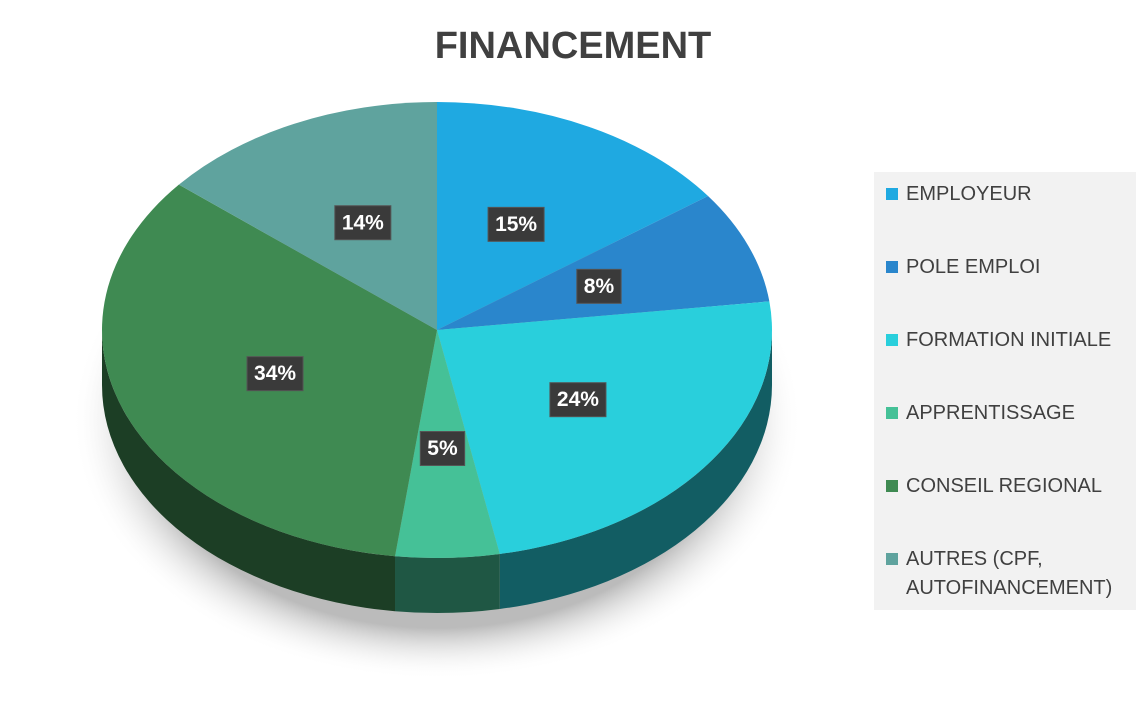  I want to click on legend-item: POLE EMPLOI, so click(1011, 289).